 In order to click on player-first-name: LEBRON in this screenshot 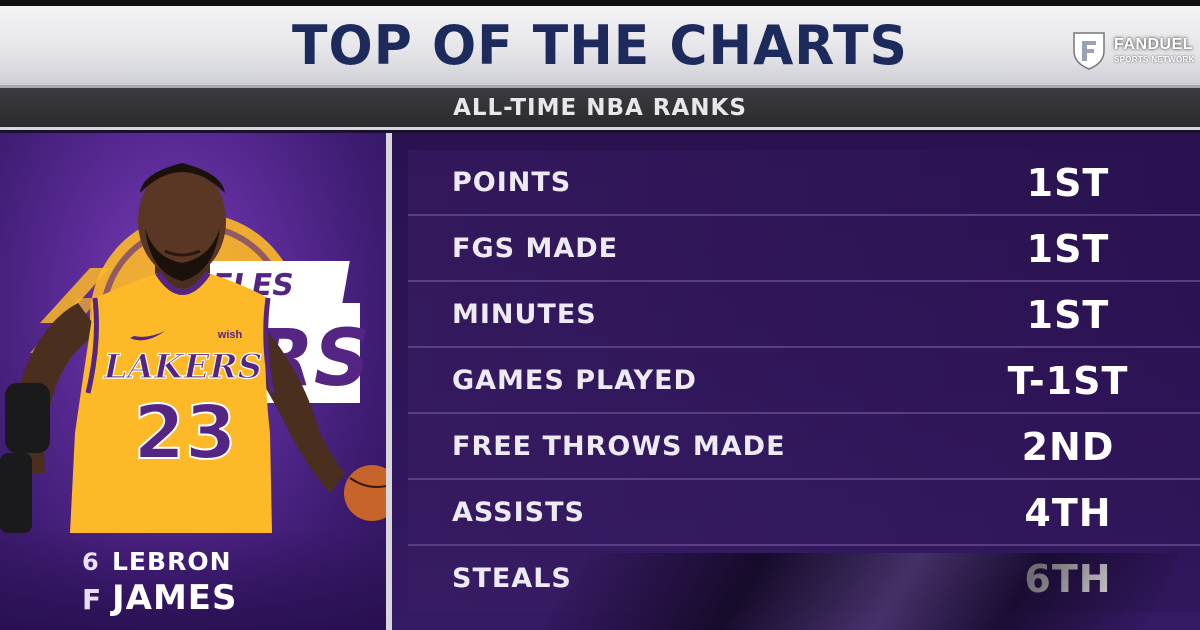, I will do `click(172, 561)`.